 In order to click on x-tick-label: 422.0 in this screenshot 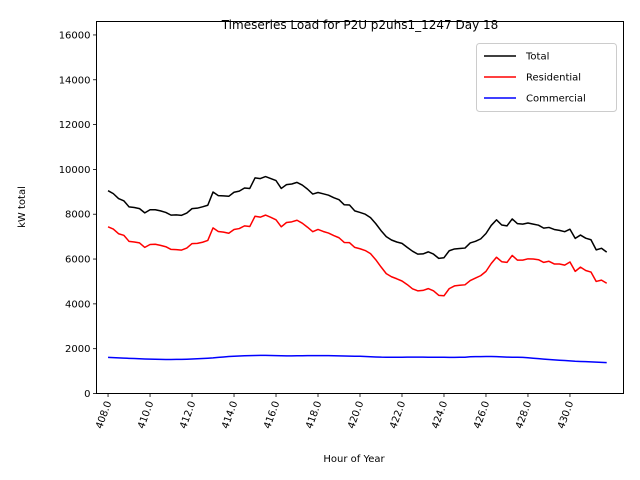, I will do `click(398, 415)`.